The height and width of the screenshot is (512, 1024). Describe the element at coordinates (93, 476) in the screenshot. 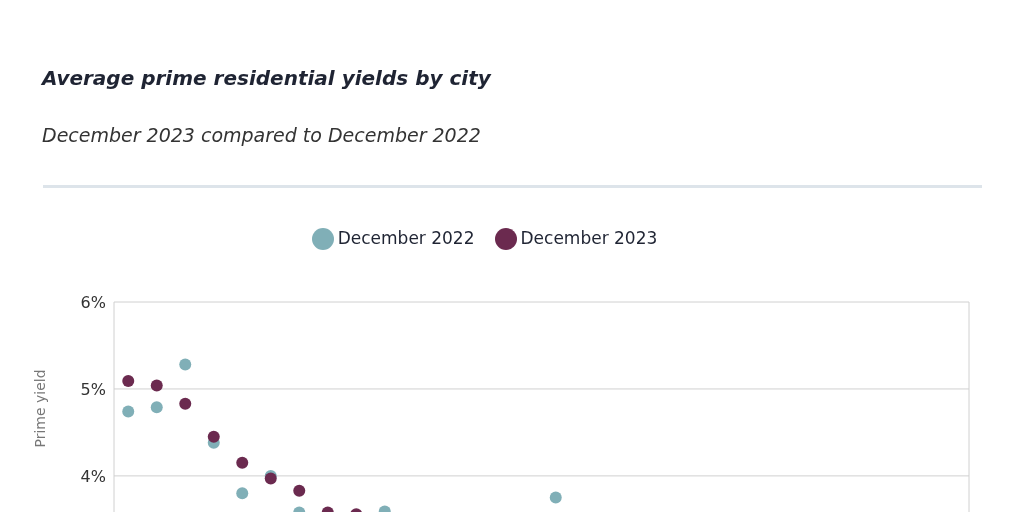

I see `y-tick-label: 4%` at that location.